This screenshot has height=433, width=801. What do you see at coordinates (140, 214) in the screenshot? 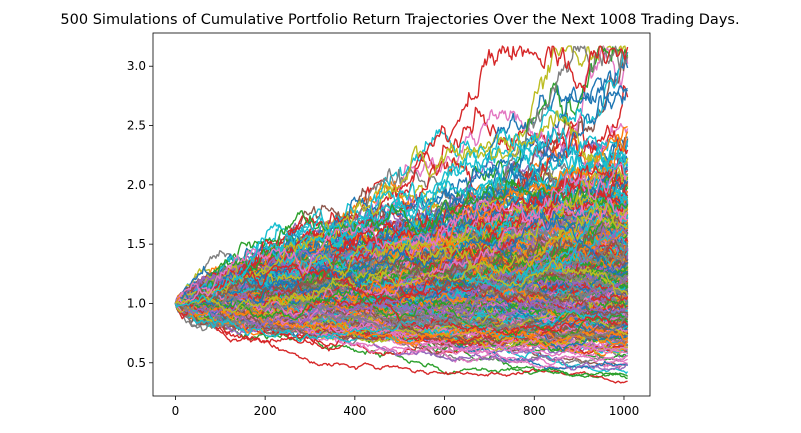
I see `y-axis: 0.5 1.0 1.5 2.0 2.5 3.0` at bounding box center [140, 214].